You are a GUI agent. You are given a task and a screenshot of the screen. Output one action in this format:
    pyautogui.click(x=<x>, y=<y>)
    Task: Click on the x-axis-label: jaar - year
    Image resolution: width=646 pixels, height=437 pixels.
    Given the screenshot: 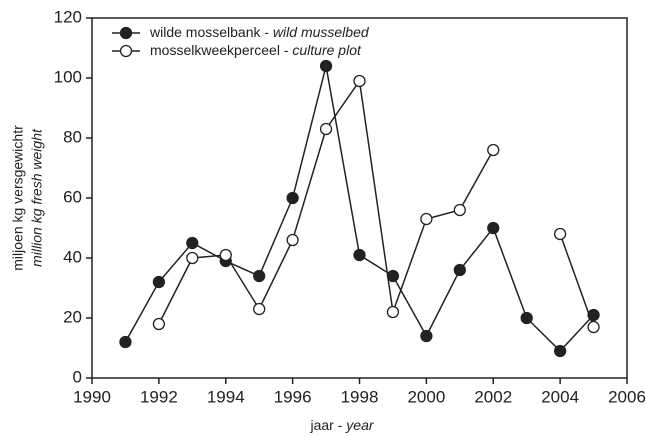 What is the action you would take?
    pyautogui.click(x=341, y=425)
    